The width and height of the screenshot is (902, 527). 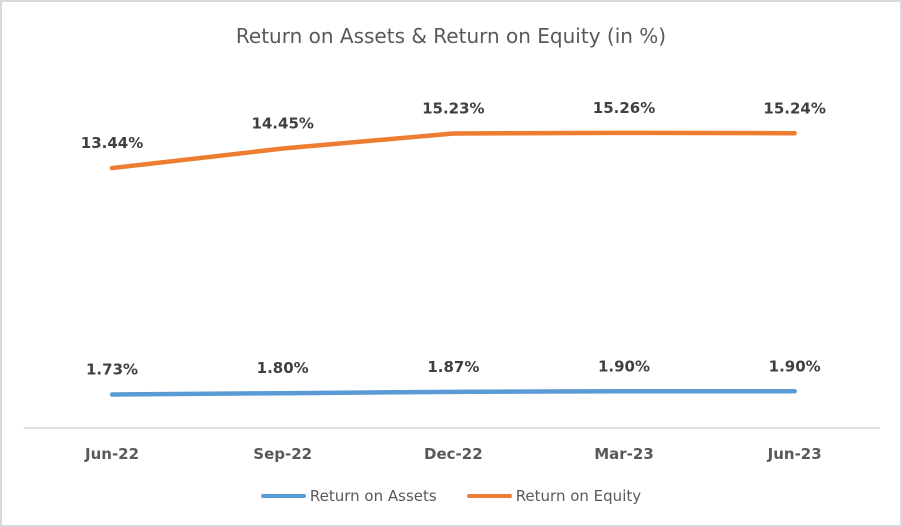 What do you see at coordinates (373, 496) in the screenshot?
I see `legend-label-assets: Return on Assets` at bounding box center [373, 496].